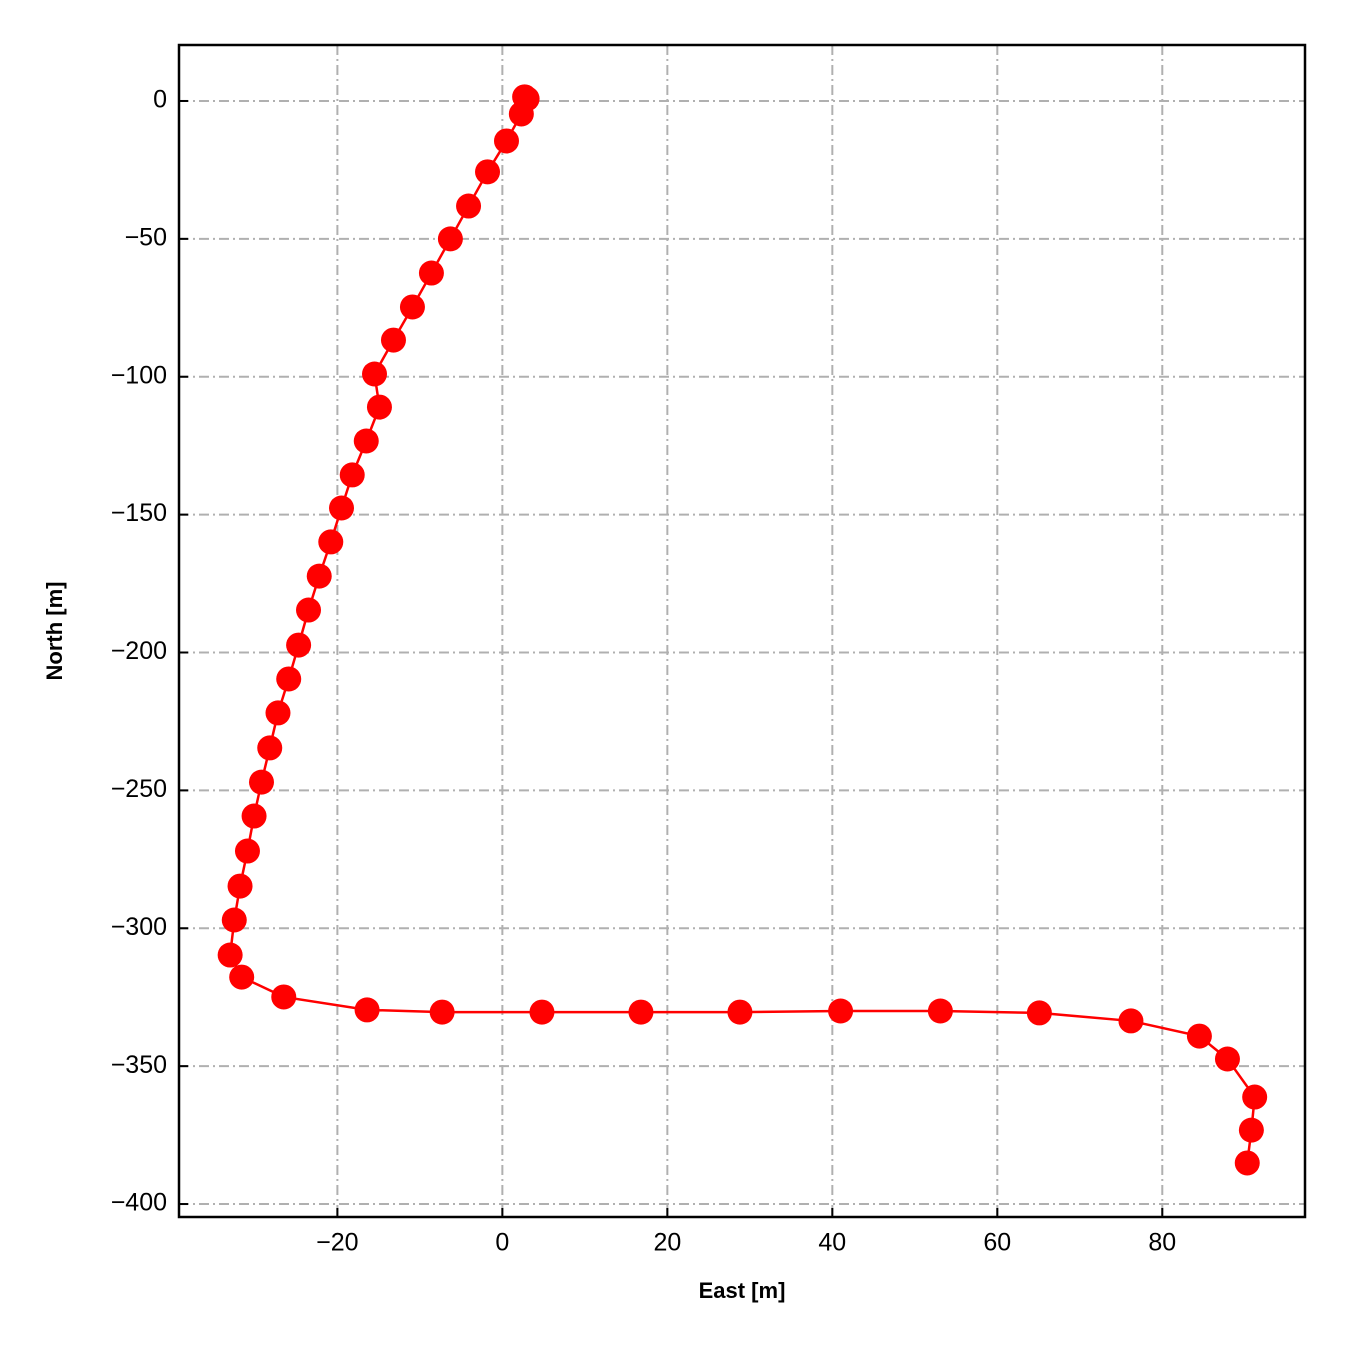 Image resolution: width=1350 pixels, height=1350 pixels. Describe the element at coordinates (54, 631) in the screenshot. I see `y-axis-label: North [m]` at that location.